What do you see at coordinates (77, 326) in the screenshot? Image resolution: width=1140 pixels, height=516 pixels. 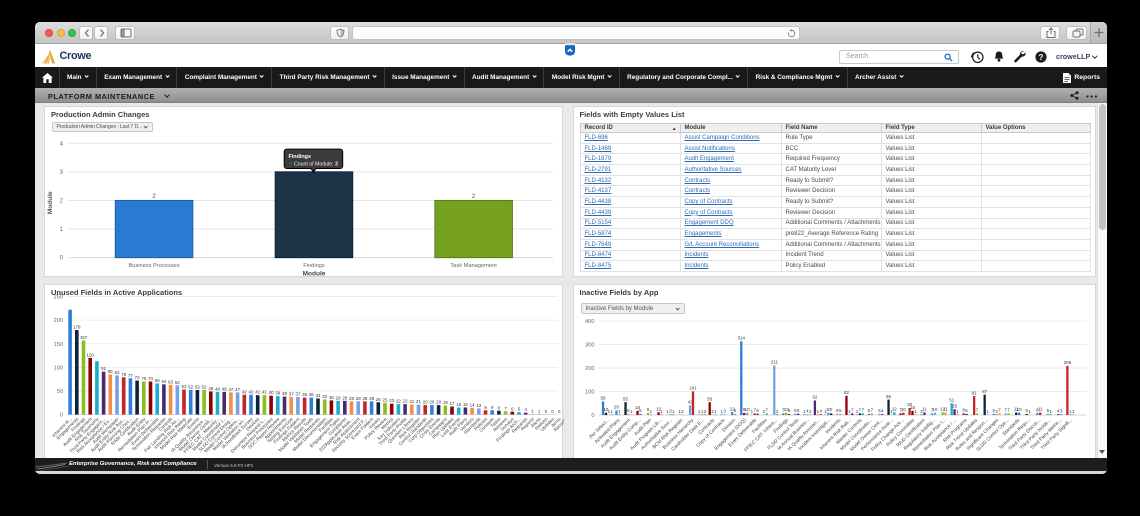 I see `svg-text: 179` at bounding box center [77, 326].